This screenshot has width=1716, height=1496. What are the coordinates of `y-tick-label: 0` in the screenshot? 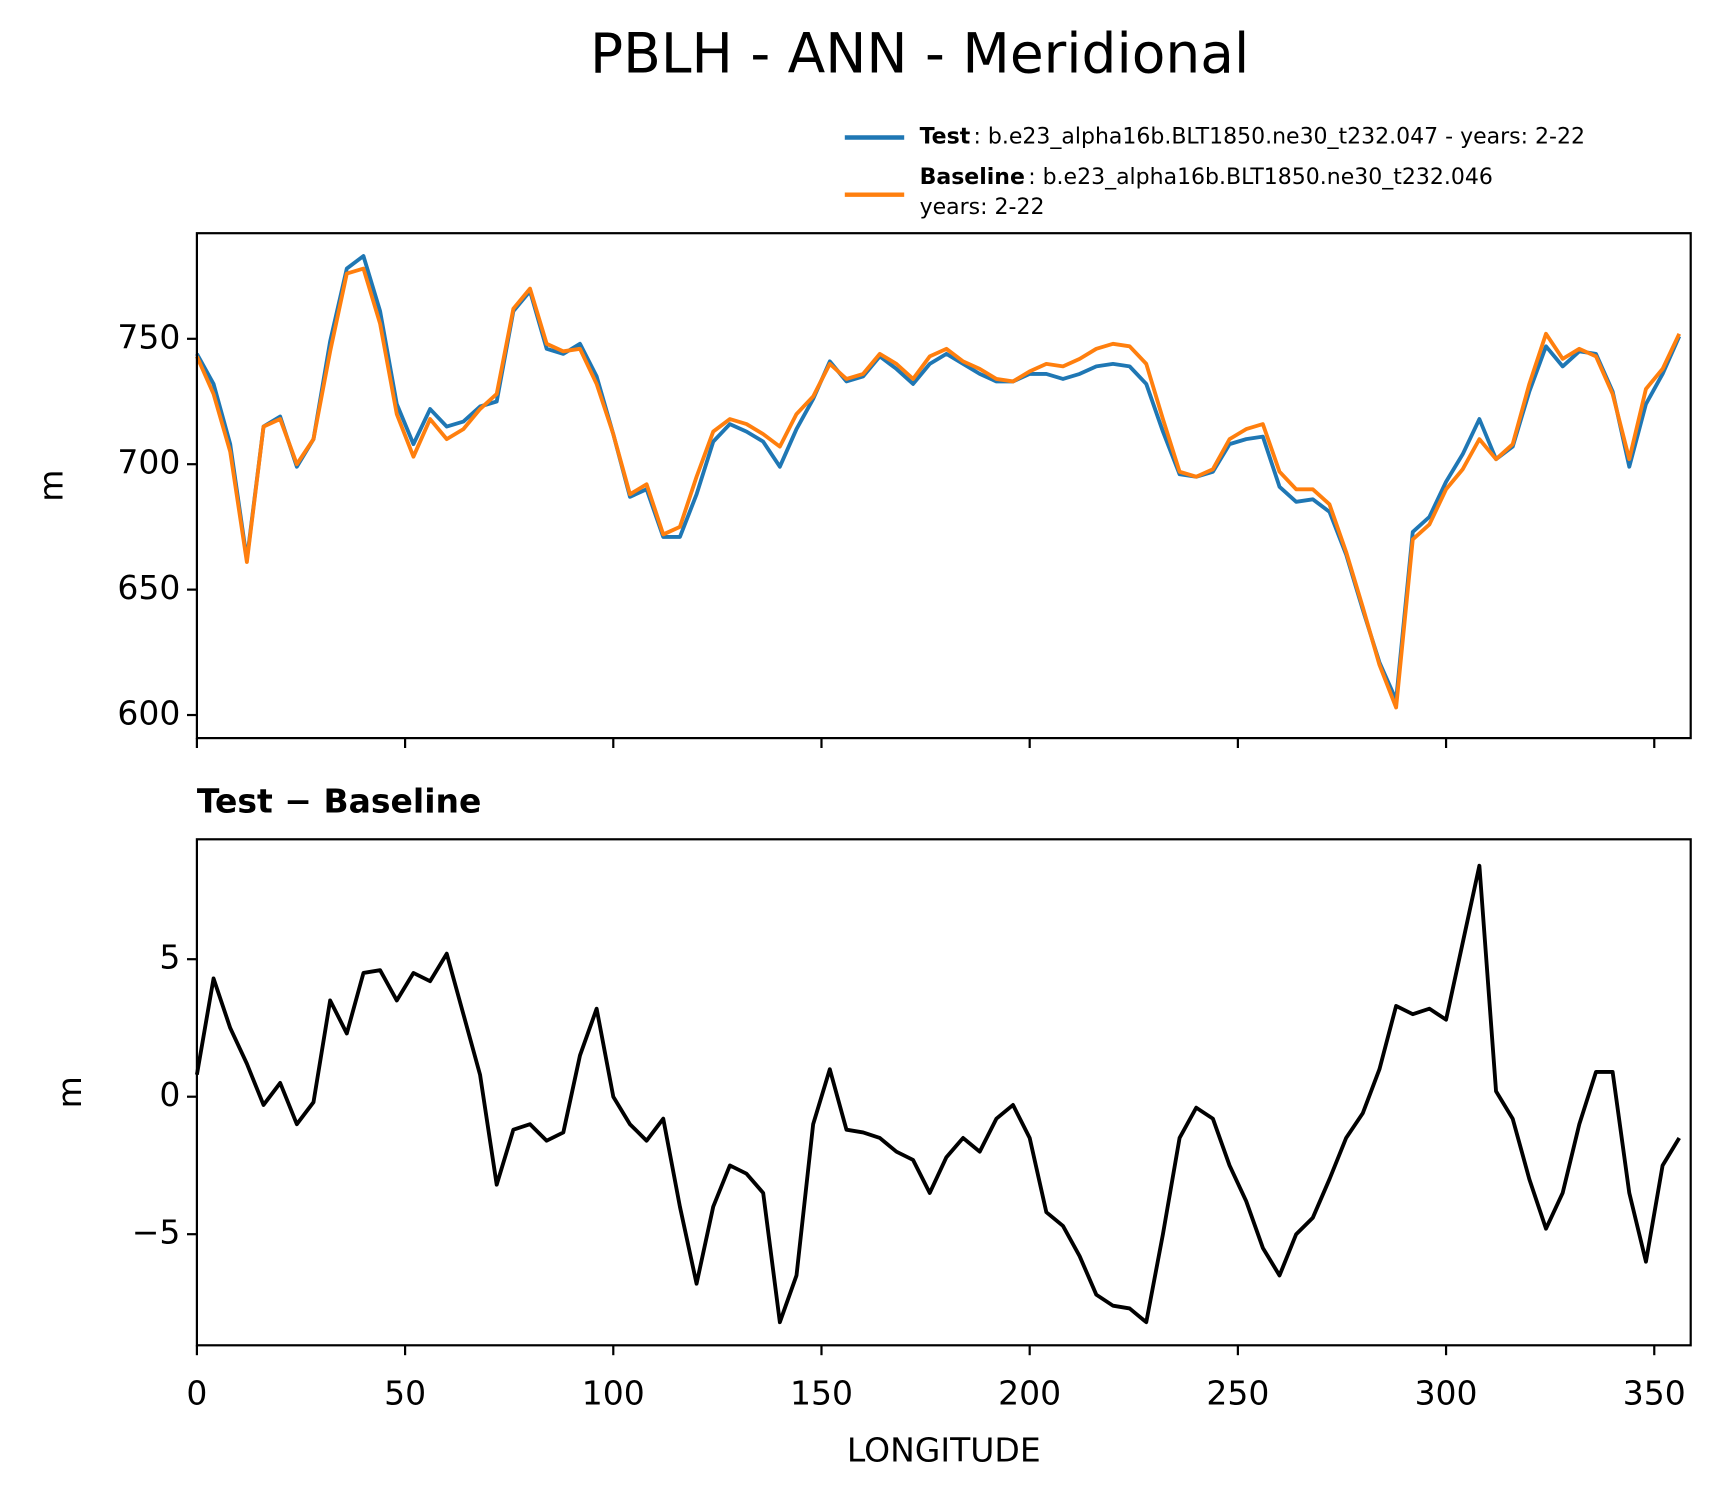 It's located at (169, 1094).